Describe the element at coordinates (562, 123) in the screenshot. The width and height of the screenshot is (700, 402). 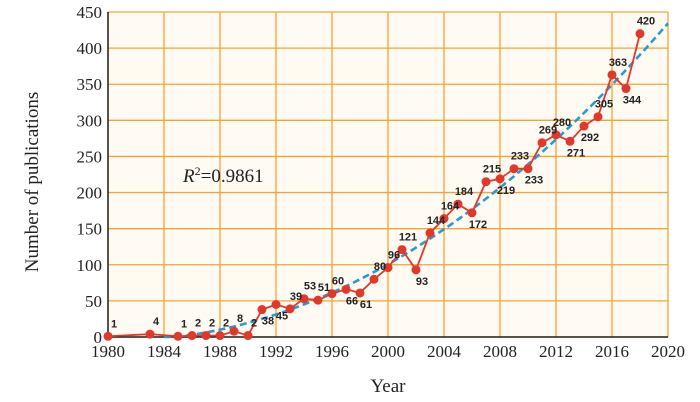
I see `data-label: 280` at that location.